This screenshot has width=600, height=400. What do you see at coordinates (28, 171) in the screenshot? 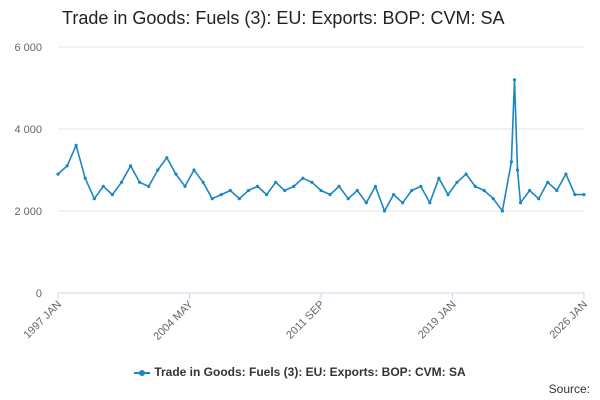
I see `y-axis: 0 2 000 4 000 6 000` at bounding box center [28, 171].